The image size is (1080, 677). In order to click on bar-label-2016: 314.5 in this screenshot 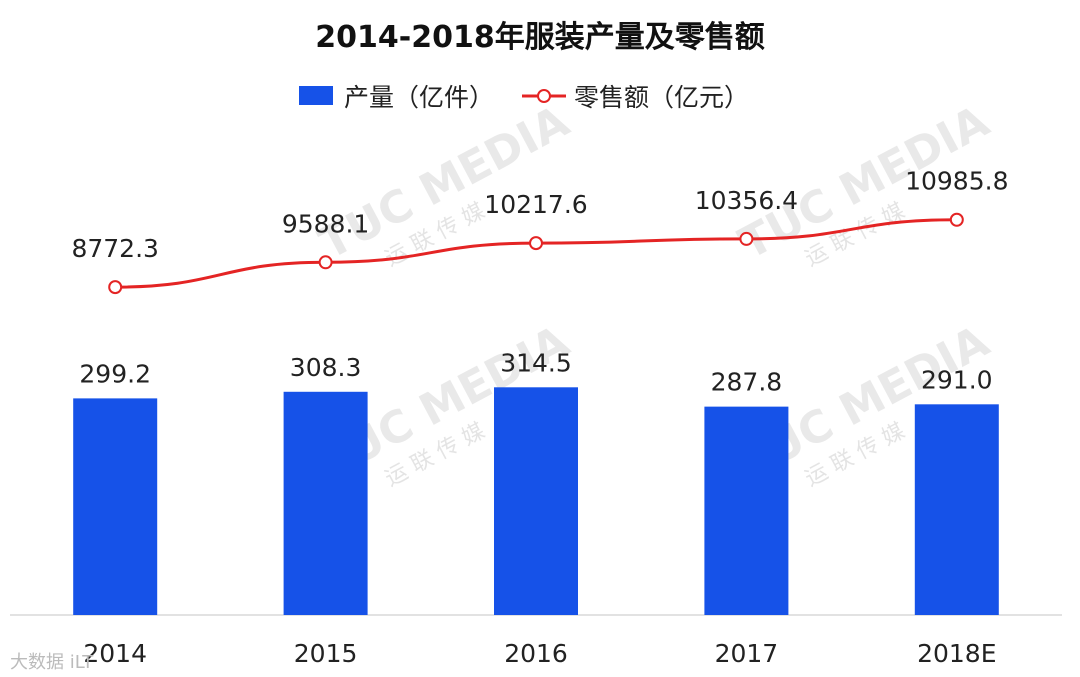, I will do `click(536, 362)`.